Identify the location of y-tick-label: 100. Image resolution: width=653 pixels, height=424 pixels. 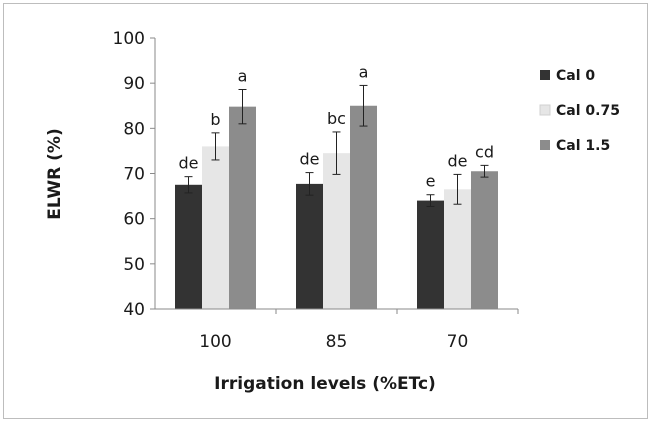
(129, 39).